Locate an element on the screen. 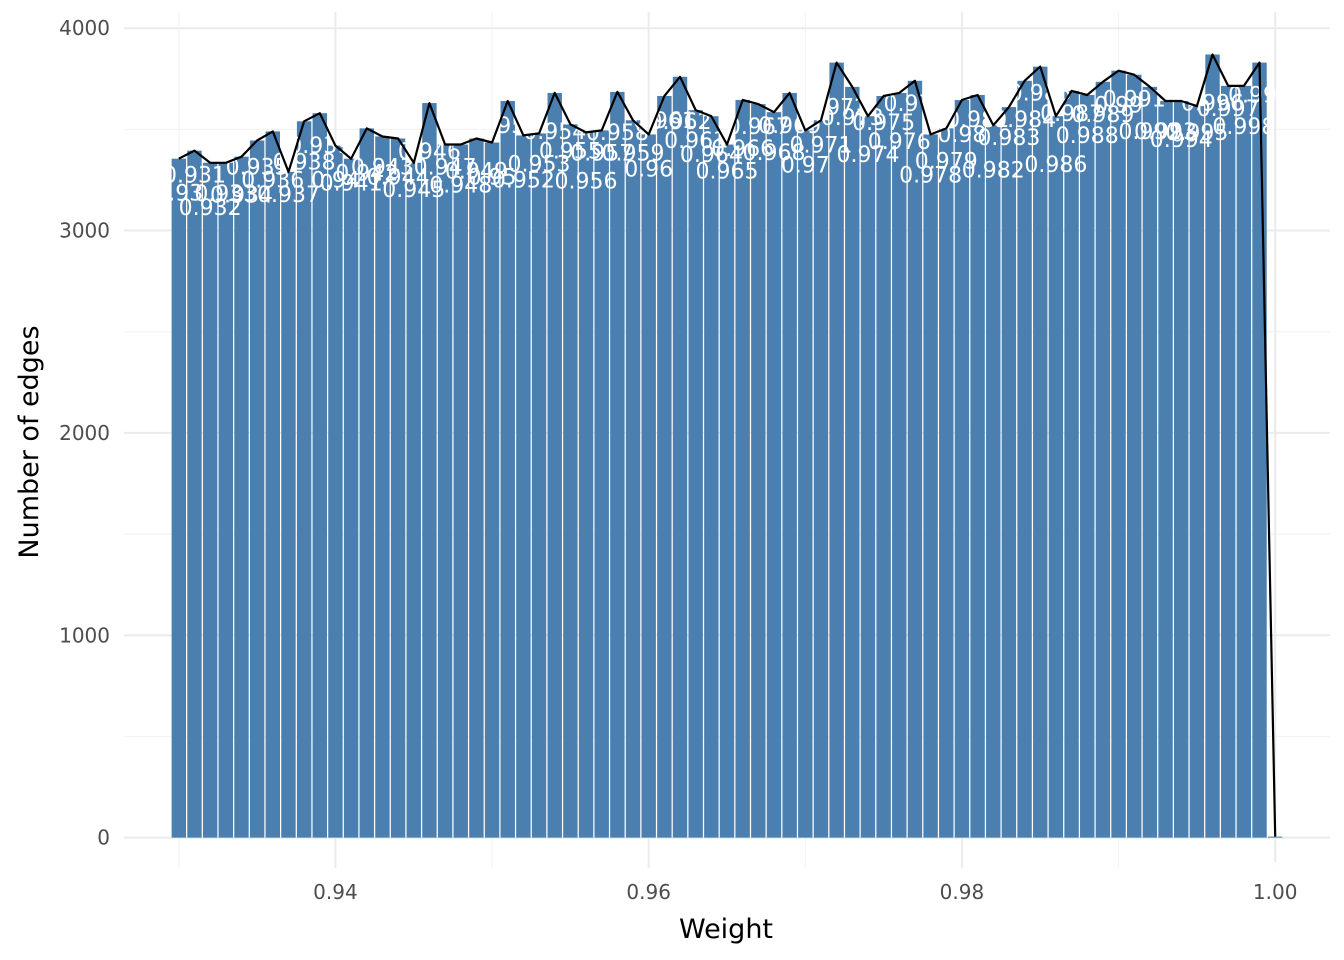 The width and height of the screenshot is (1344, 960). bar-label: 0.97 is located at coordinates (805, 165).